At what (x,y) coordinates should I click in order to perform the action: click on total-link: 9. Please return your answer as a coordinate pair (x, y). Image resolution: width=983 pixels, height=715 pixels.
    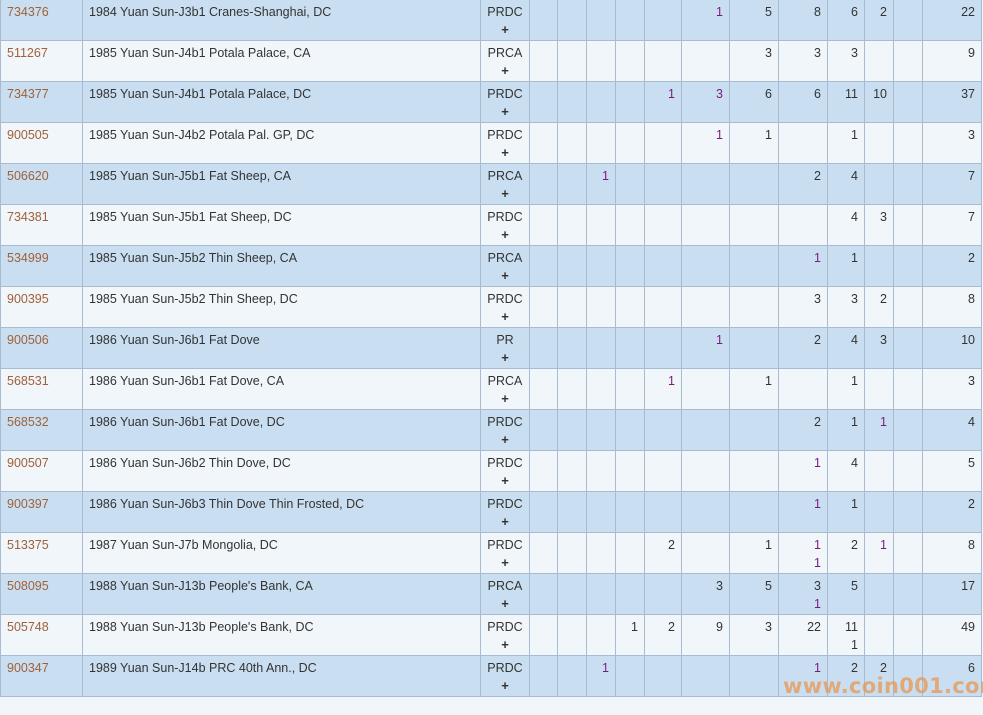
    Looking at the image, I should click on (971, 53).